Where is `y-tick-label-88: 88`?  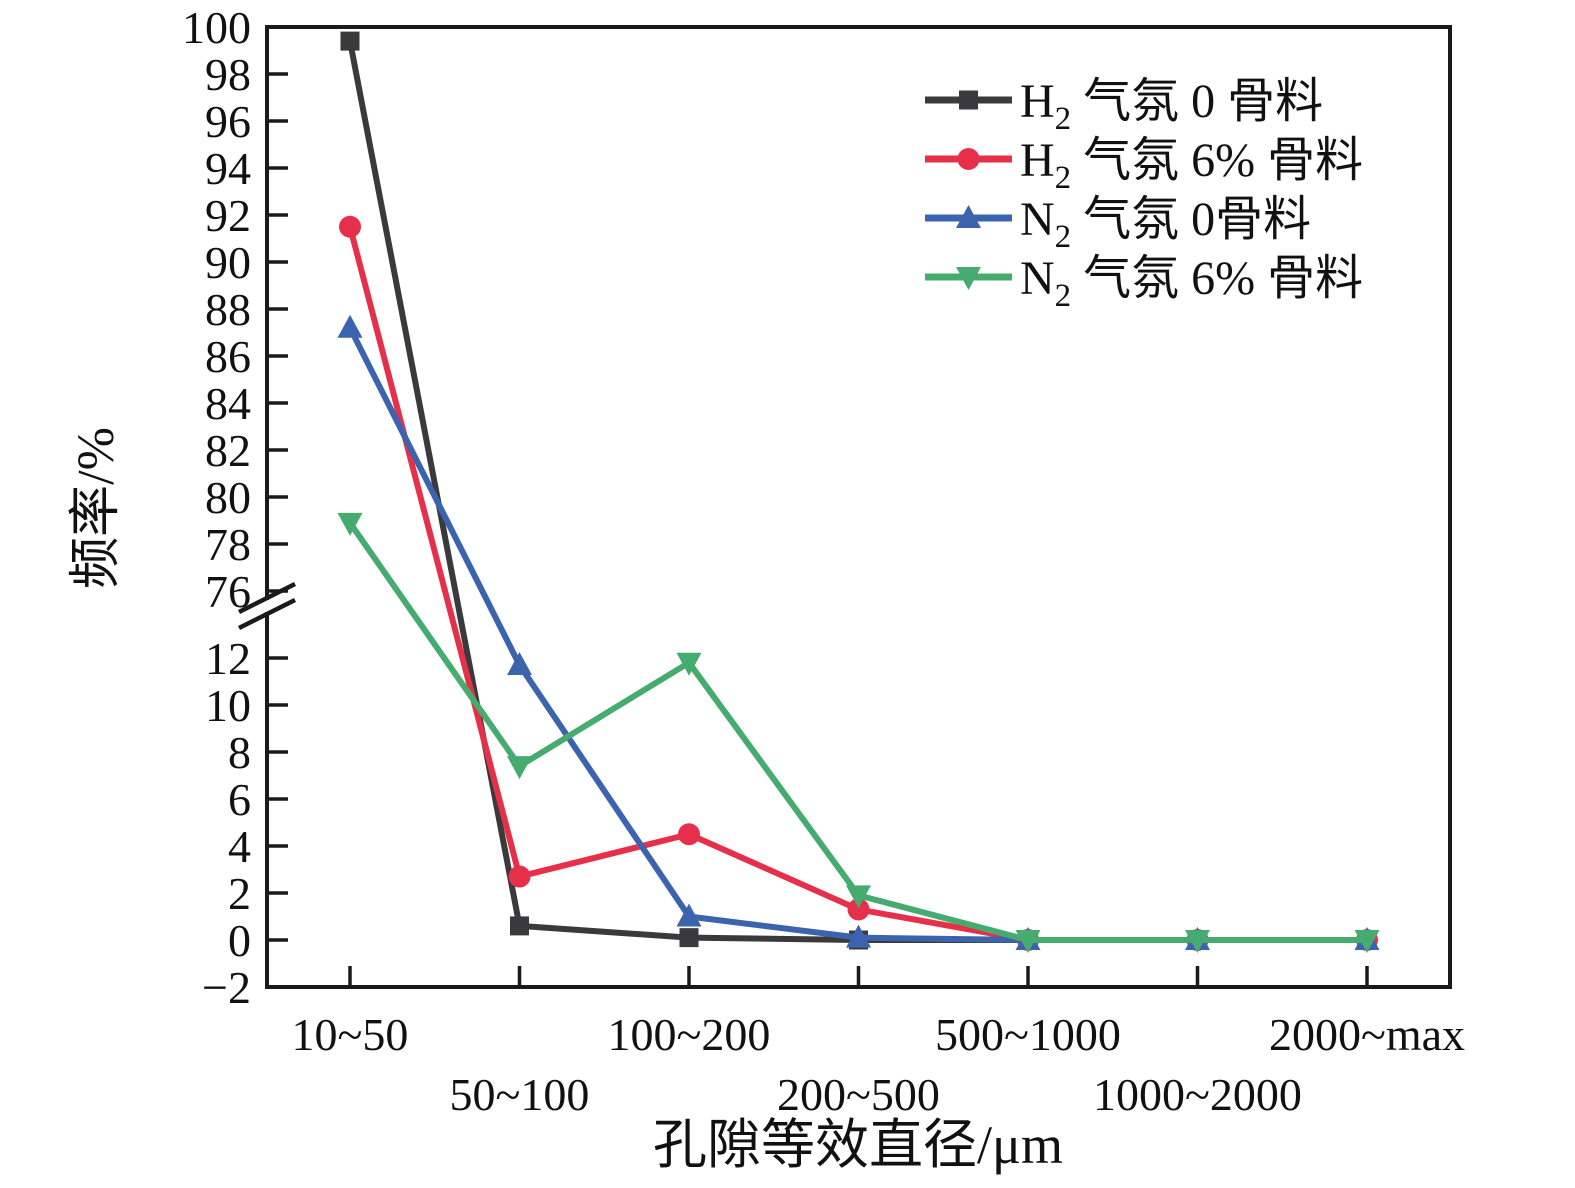
y-tick-label-88: 88 is located at coordinates (228, 309).